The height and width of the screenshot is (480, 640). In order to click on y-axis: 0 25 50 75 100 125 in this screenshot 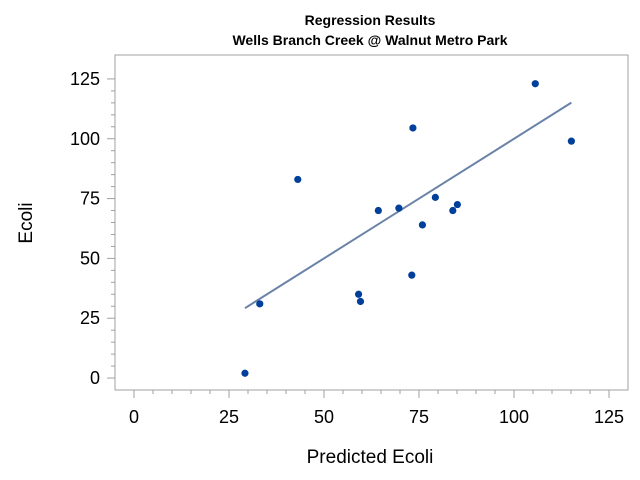, I will do `click(92, 228)`.